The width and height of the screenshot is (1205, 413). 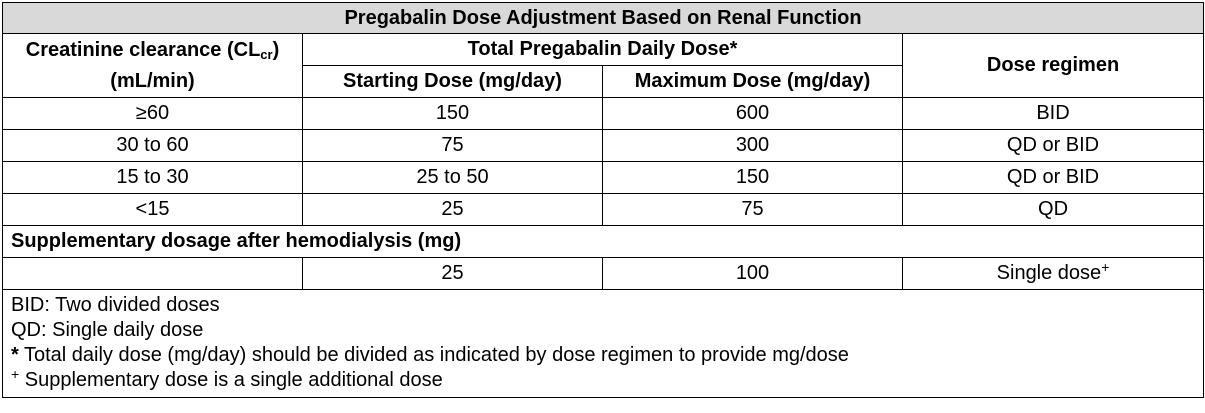 What do you see at coordinates (752, 113) in the screenshot?
I see `maximum-dose-cell: 600` at bounding box center [752, 113].